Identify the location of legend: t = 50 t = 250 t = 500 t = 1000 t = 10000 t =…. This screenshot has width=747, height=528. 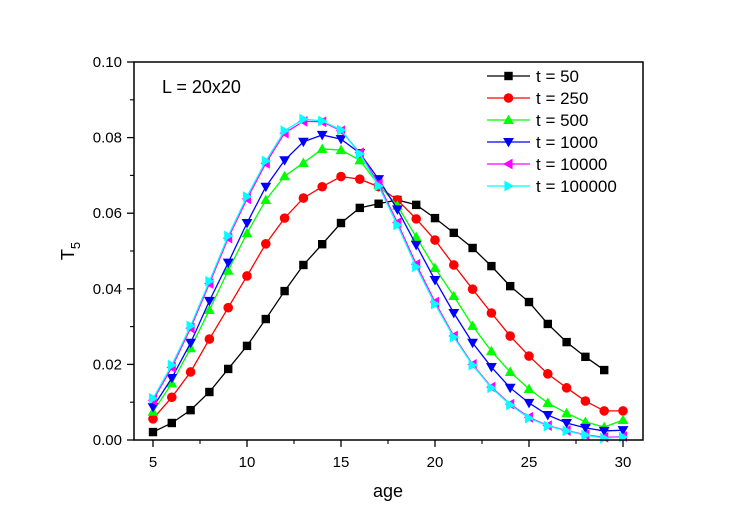
(552, 131).